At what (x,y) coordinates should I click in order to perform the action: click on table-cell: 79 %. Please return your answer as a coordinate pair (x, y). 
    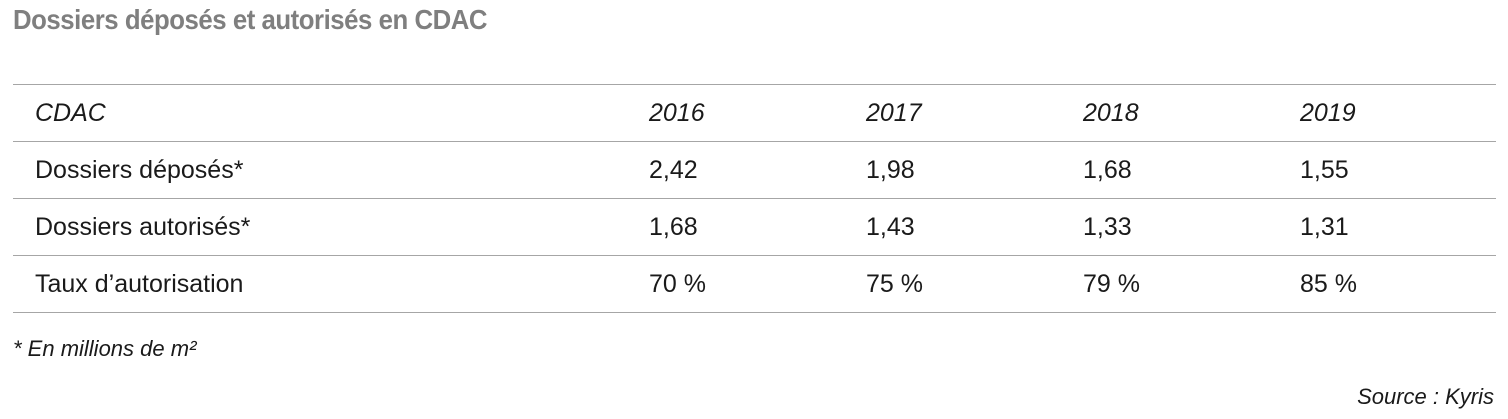
    Looking at the image, I should click on (1180, 284).